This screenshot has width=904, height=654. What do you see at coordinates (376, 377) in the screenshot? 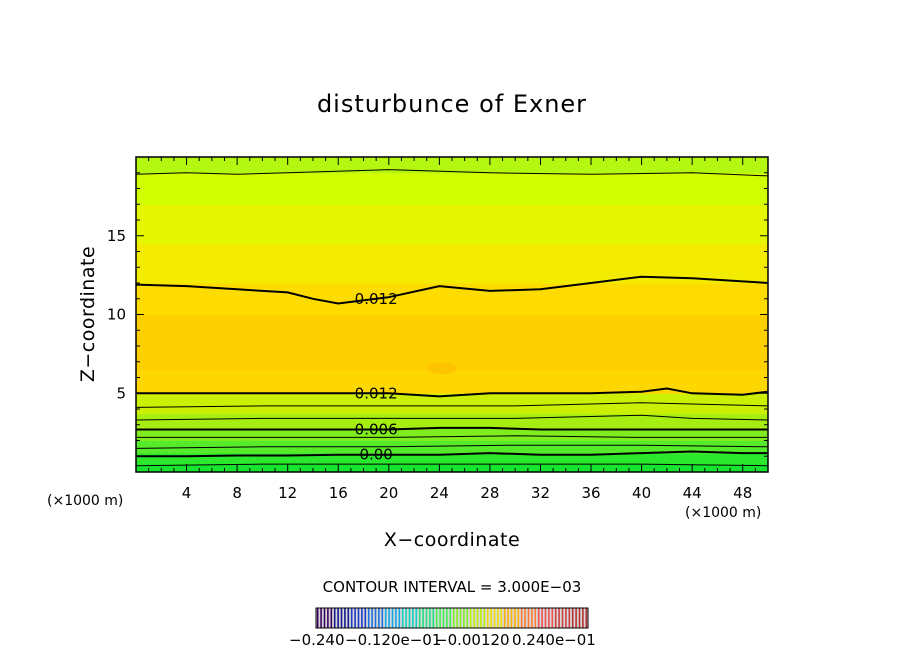
I see `contour-labels: 0.00 0.006 0.012 0.012` at bounding box center [376, 377].